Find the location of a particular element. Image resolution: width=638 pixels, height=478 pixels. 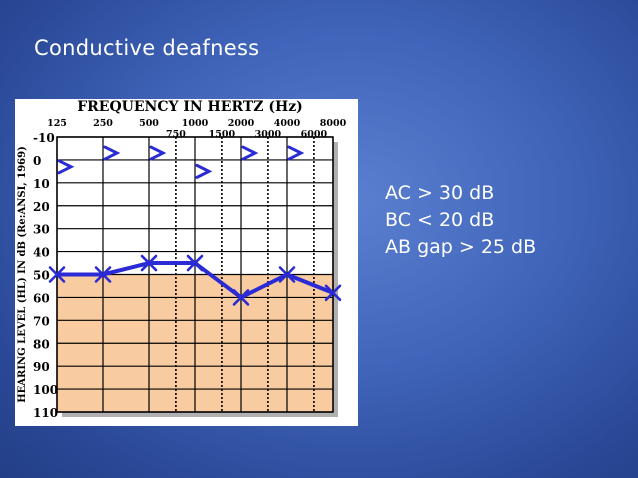

y-axis-label: HEARING LEVEL (HL) IN dB (Re:ANSI, 1969) is located at coordinates (22, 274).